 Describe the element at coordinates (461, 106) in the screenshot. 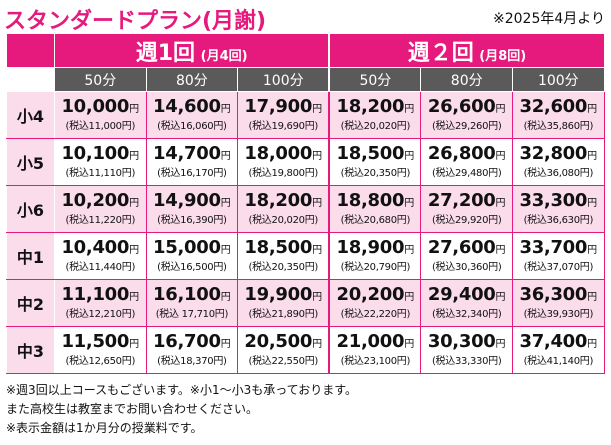

I see `price-amount: 26,600` at that location.